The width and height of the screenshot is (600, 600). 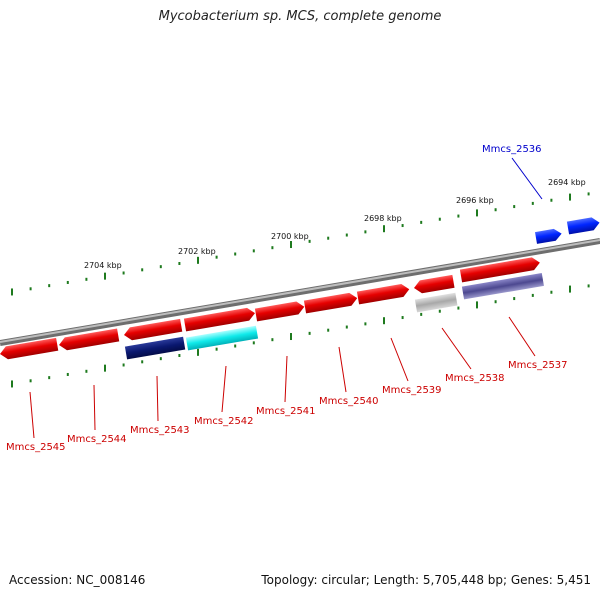 What do you see at coordinates (77, 580) in the screenshot?
I see `accession-text: Accession: NC_008146` at bounding box center [77, 580].